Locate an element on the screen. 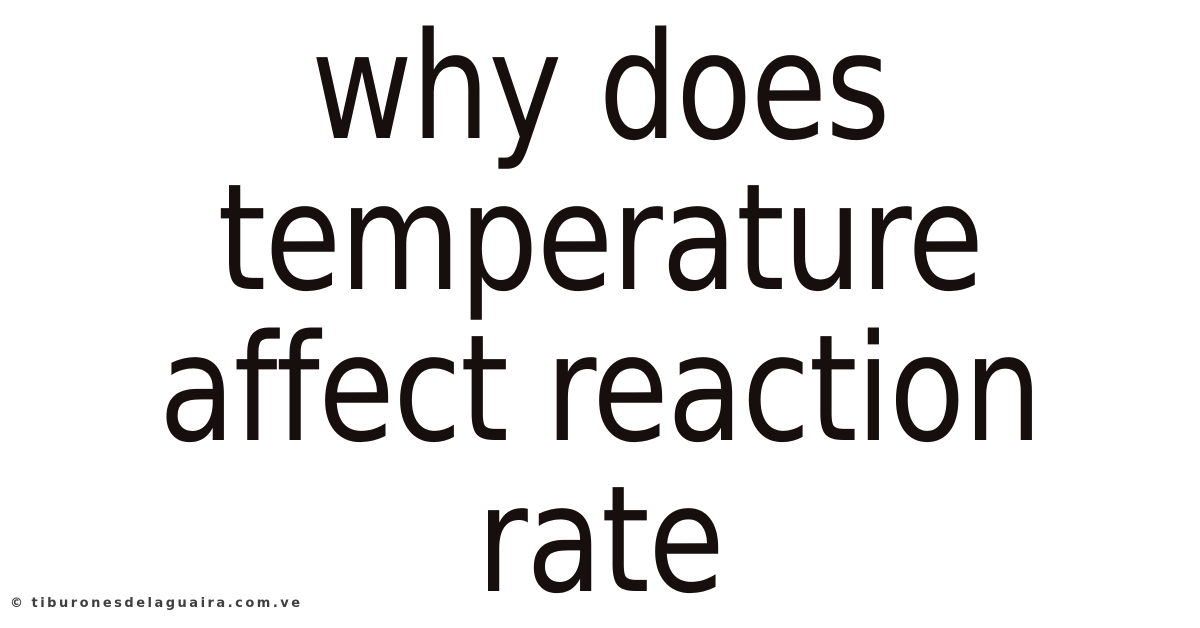 The image size is (1200, 628). watermark-text: tiburonesdelaguaira.com.ve is located at coordinates (167, 603).